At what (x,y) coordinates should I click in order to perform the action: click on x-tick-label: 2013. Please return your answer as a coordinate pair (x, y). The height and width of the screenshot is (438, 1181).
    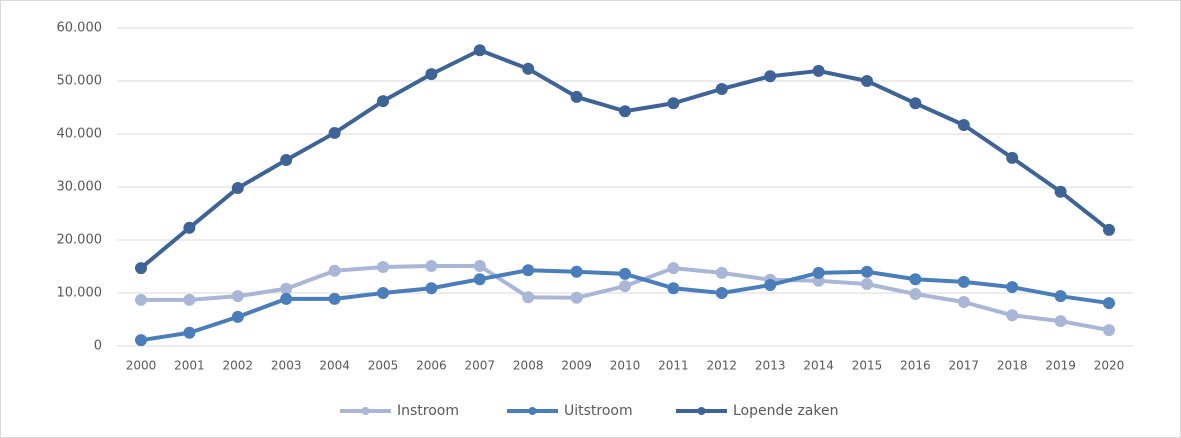
    Looking at the image, I should click on (770, 366).